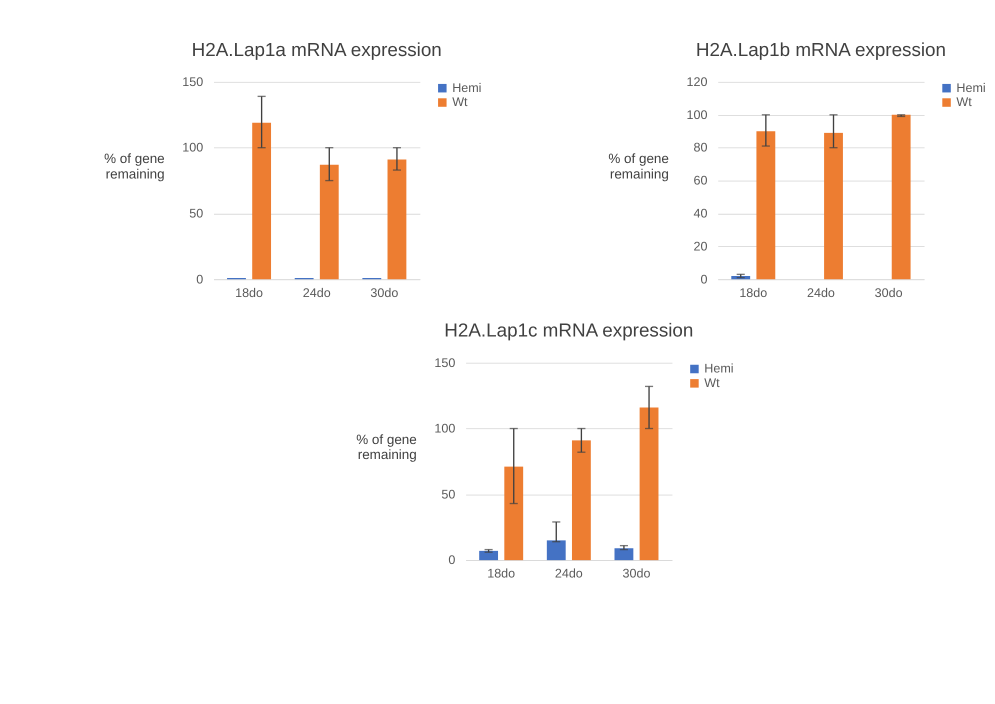  What do you see at coordinates (569, 330) in the screenshot?
I see `chart-title: H2A.Lap1c mRNA expression` at bounding box center [569, 330].